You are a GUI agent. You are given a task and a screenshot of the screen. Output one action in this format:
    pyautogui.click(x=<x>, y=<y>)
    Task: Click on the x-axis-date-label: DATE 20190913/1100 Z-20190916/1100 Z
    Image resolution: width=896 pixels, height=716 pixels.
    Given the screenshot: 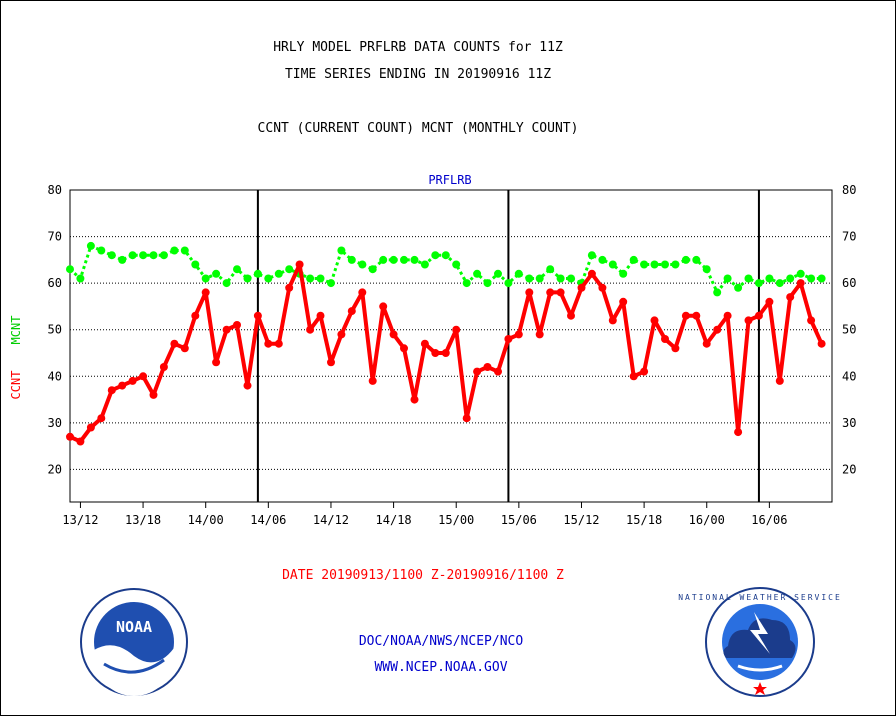 What is the action you would take?
    pyautogui.click(x=423, y=575)
    